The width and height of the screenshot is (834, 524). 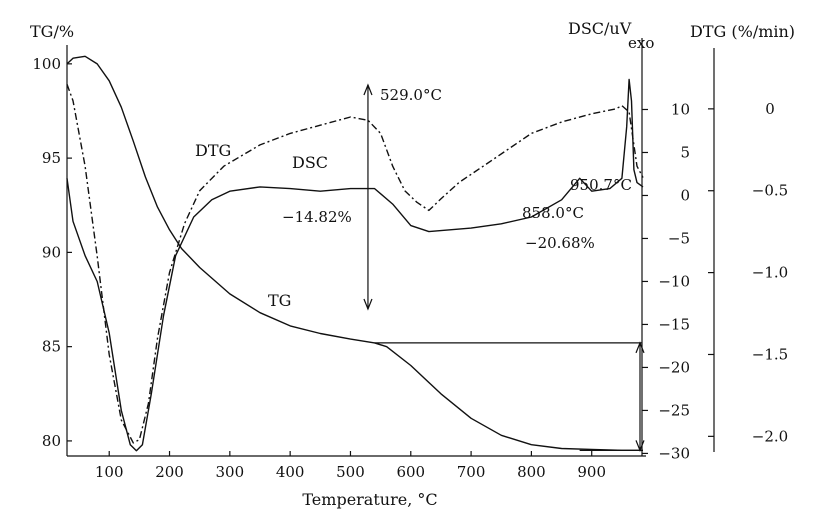 What do you see at coordinates (674, 367) in the screenshot?
I see `dsc-tick-label: −20` at bounding box center [674, 367].